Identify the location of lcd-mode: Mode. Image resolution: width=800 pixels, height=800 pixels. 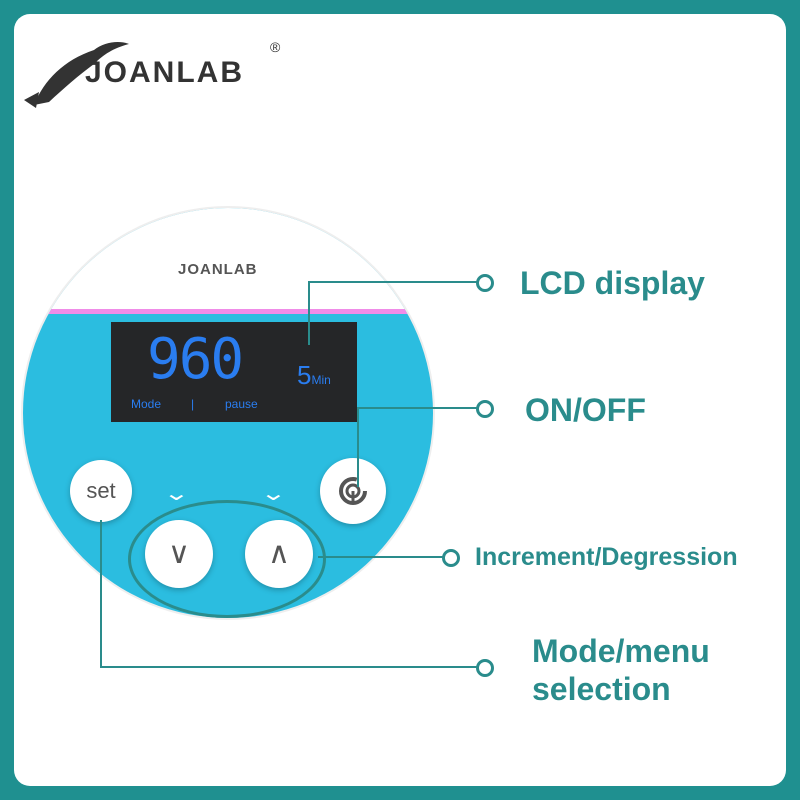
(146, 404).